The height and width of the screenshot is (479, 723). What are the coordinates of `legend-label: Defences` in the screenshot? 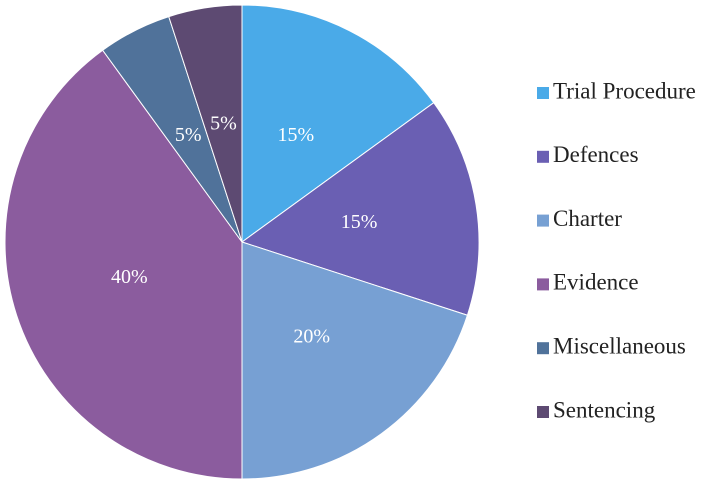 It's located at (596, 154).